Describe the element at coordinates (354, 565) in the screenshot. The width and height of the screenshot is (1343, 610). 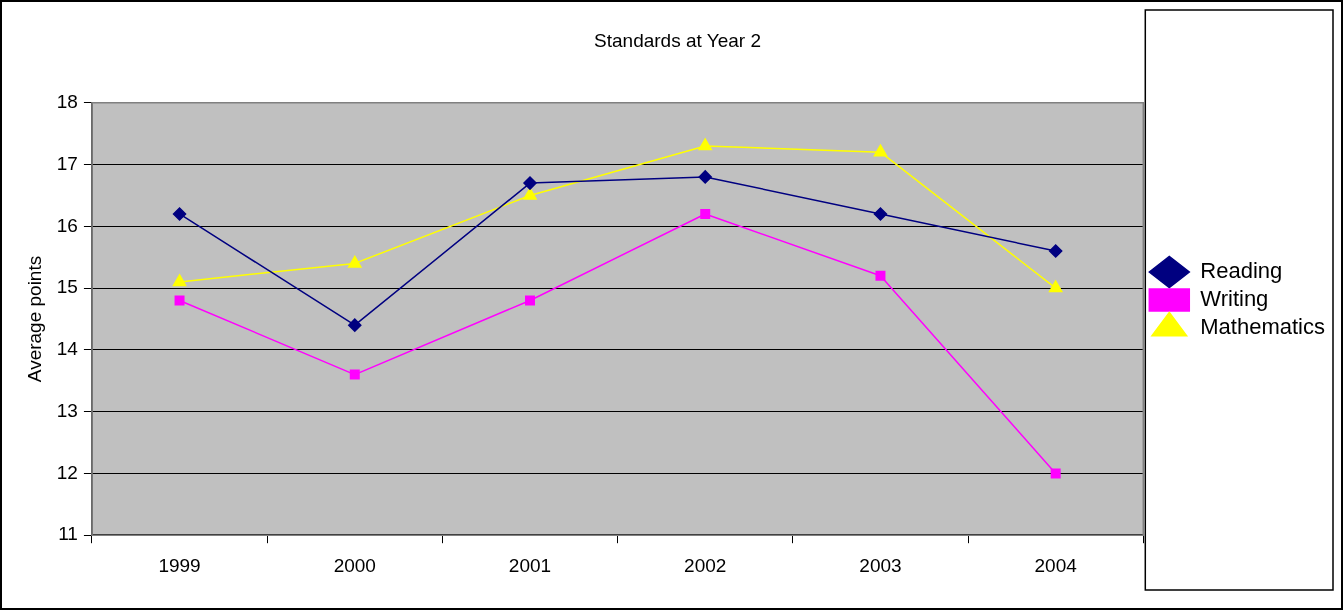
I see `x-tick-label: 2000` at that location.